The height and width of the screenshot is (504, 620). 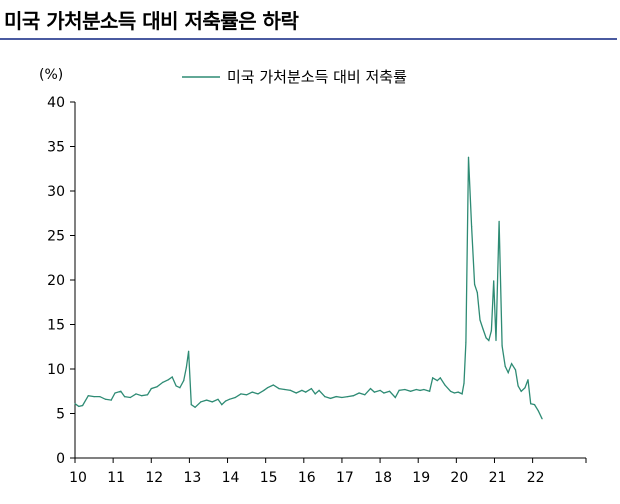 What do you see at coordinates (60, 459) in the screenshot?
I see `y-tick-label: 0` at bounding box center [60, 459].